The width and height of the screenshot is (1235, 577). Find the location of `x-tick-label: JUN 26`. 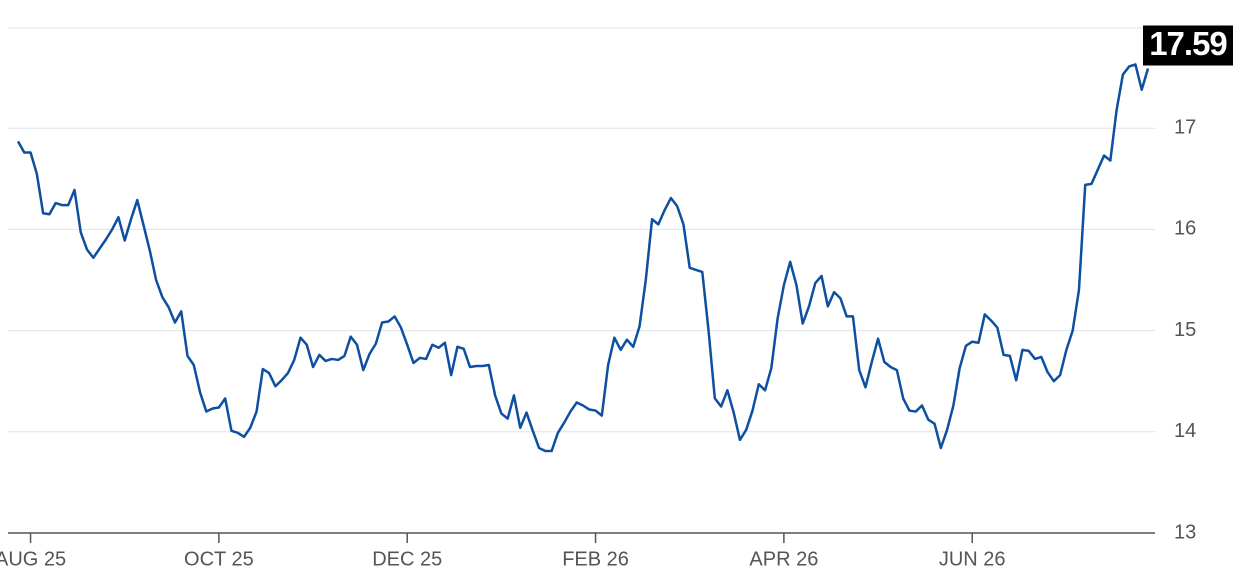

x-tick-label: JUN 26 is located at coordinates (972, 559).